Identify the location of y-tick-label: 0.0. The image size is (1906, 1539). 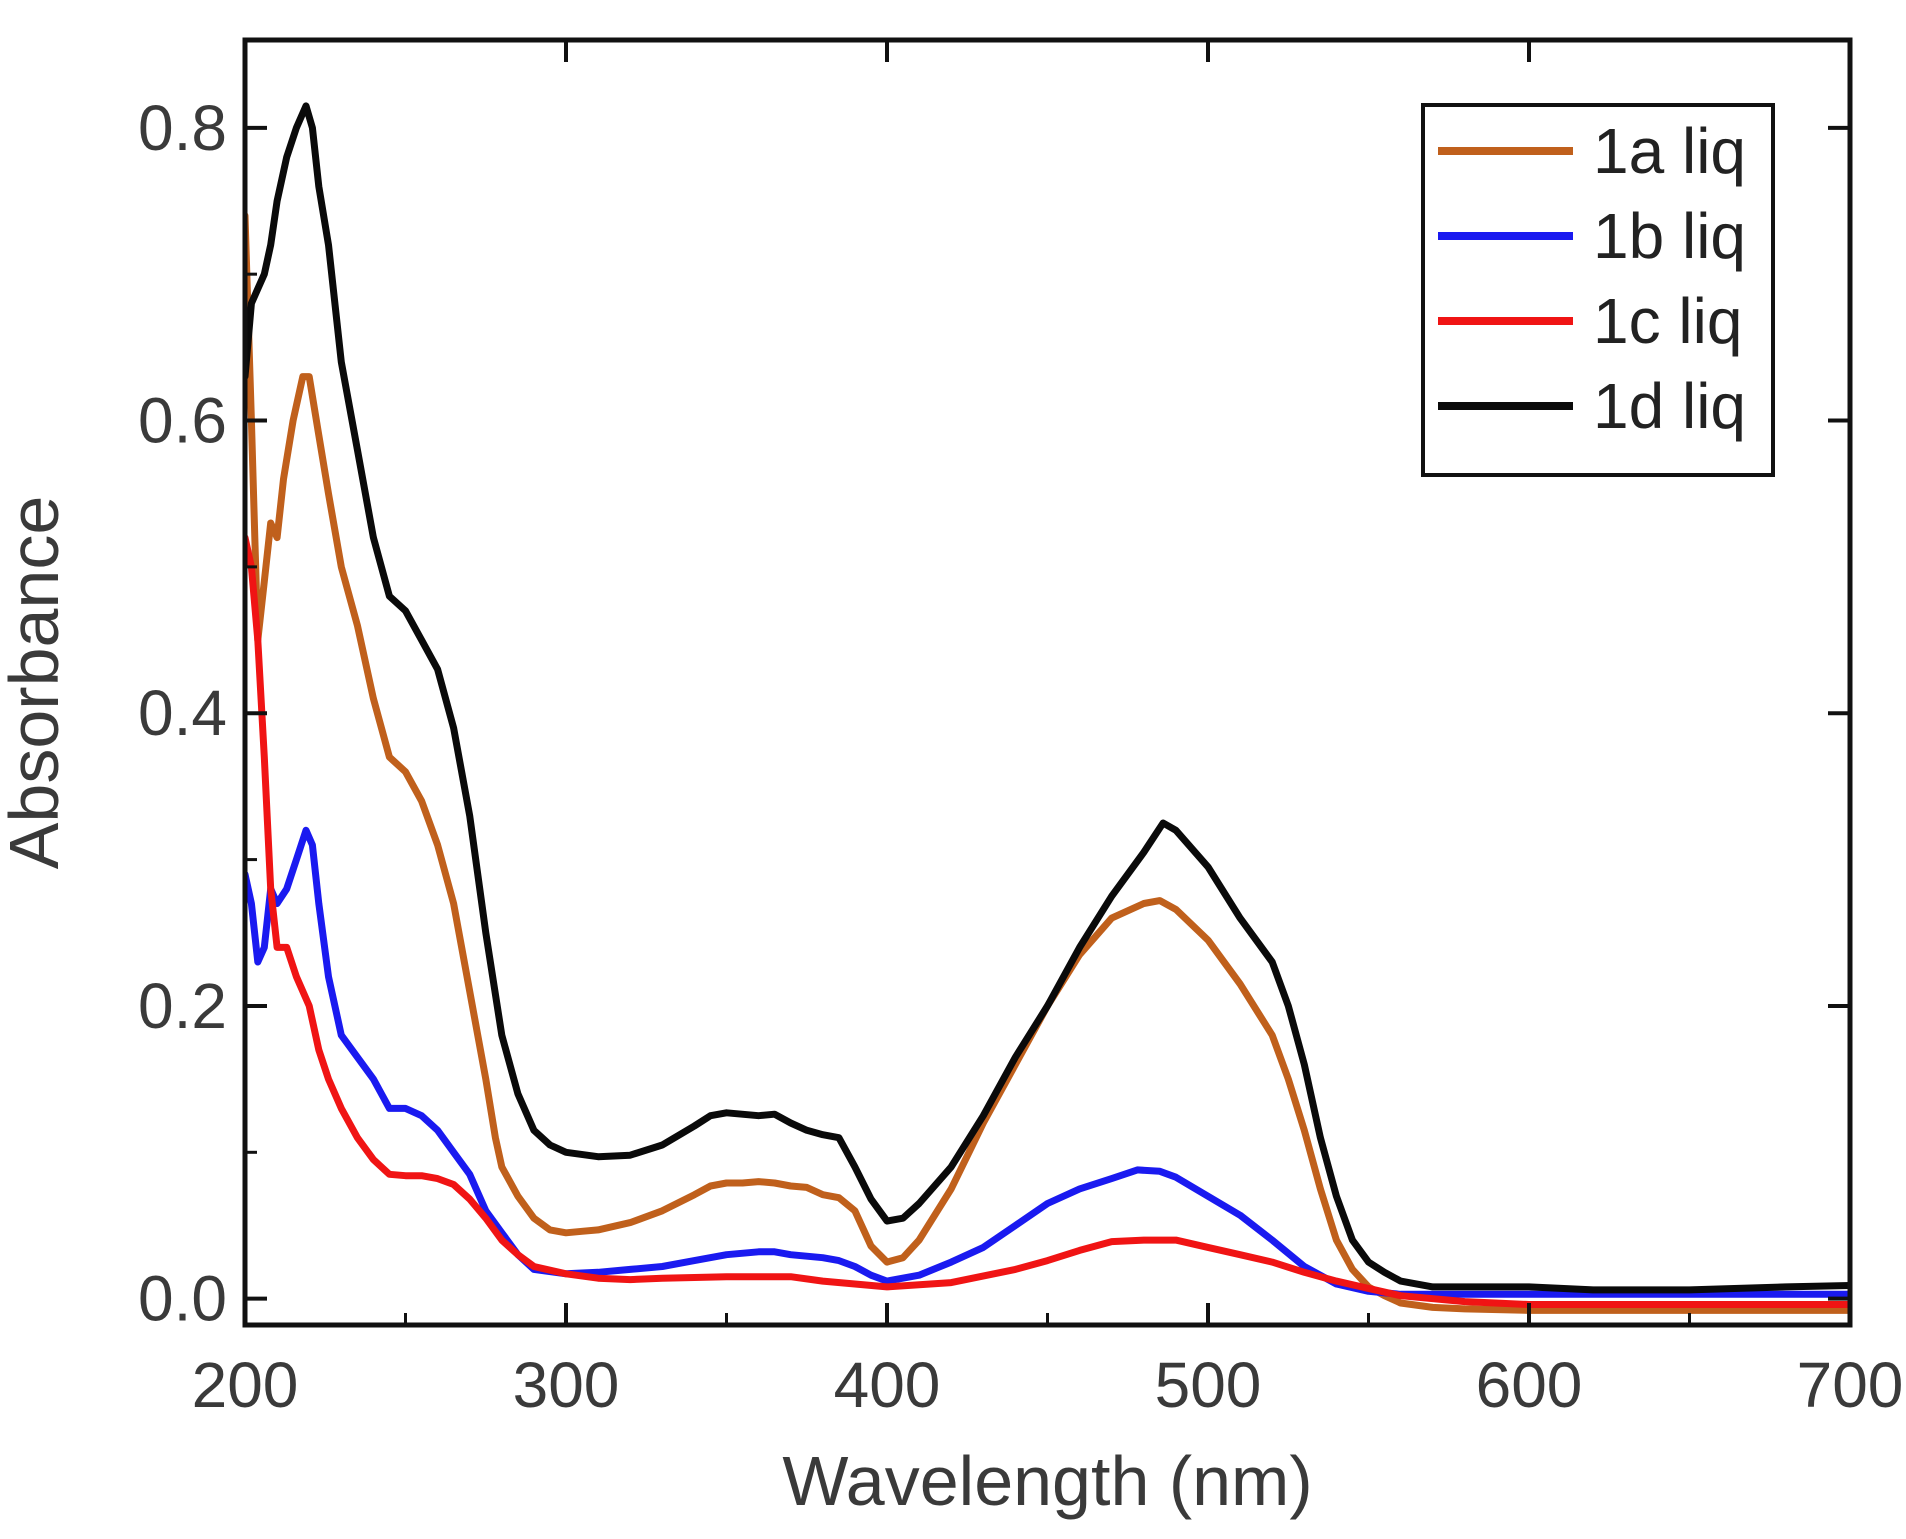
(182, 1299).